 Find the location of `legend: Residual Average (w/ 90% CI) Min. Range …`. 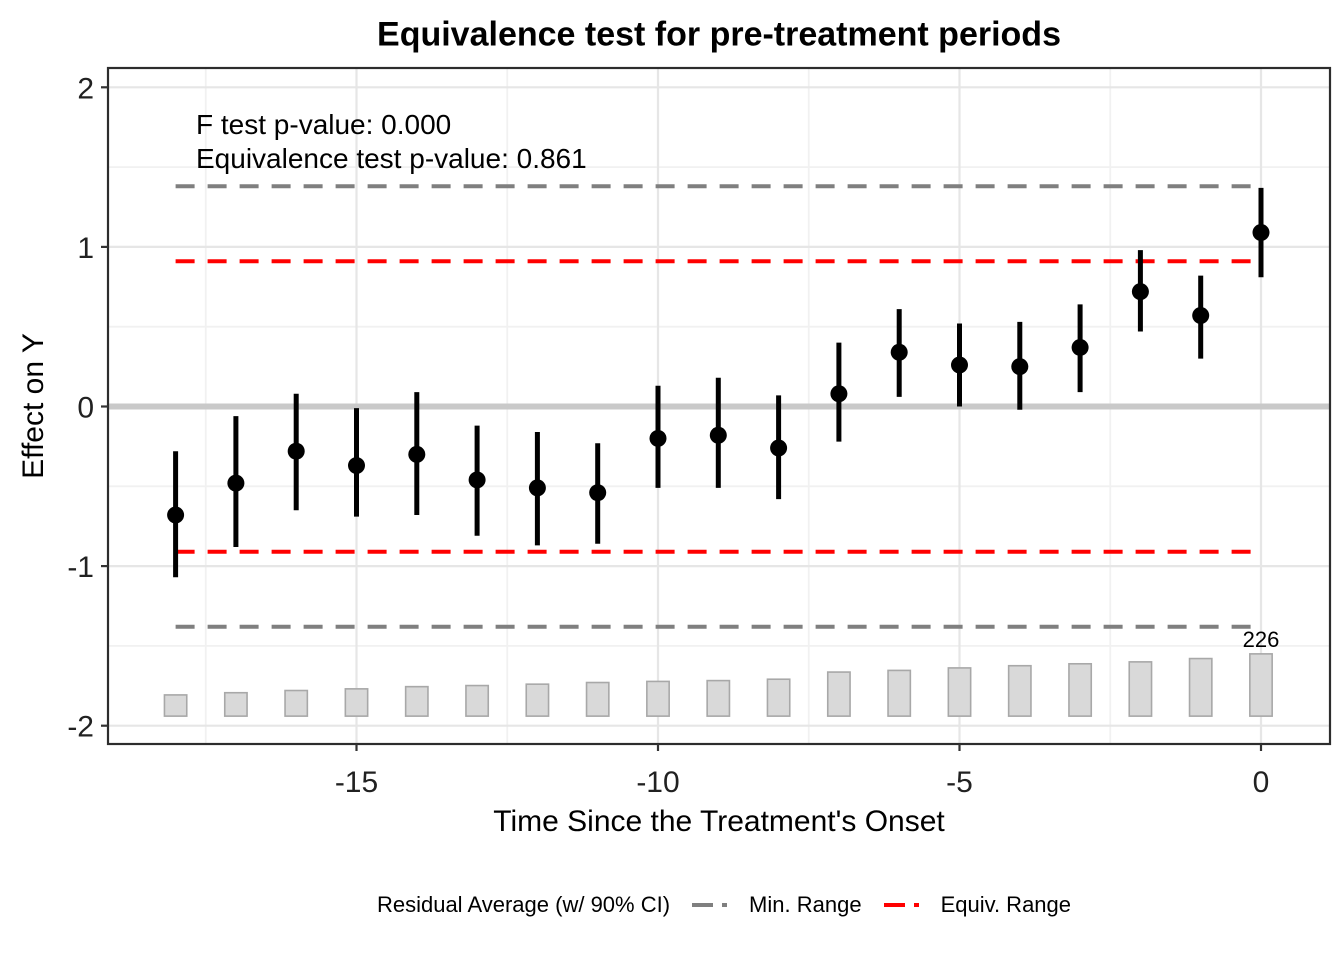

legend: Residual Average (w/ 90% CI) Min. Range … is located at coordinates (724, 905).